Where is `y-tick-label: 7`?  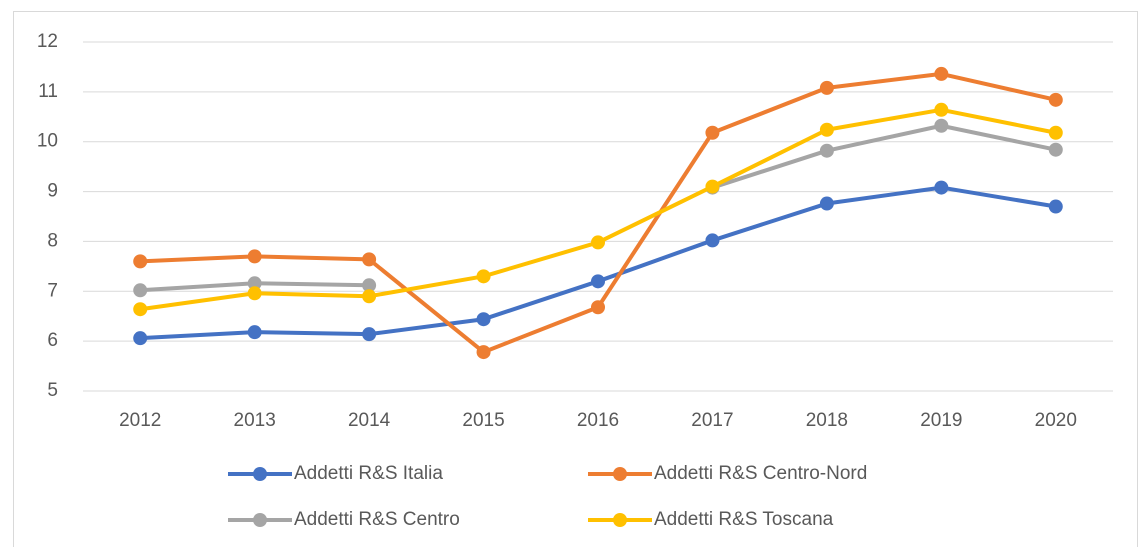 y-tick-label: 7 is located at coordinates (52, 290).